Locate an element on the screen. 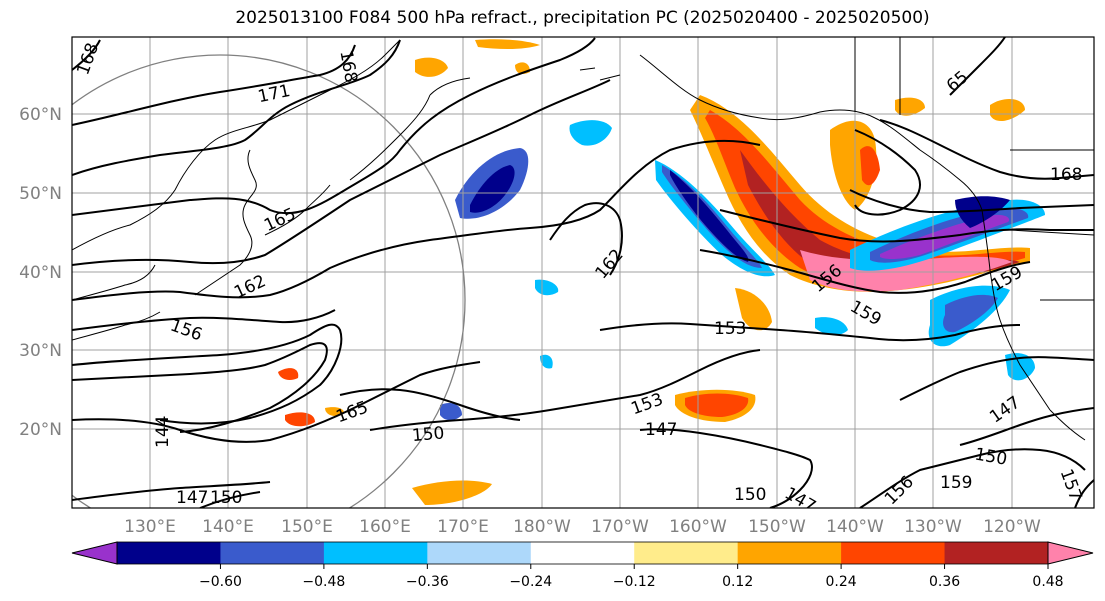  colorbar-tick-label: −0.36 is located at coordinates (427, 582).